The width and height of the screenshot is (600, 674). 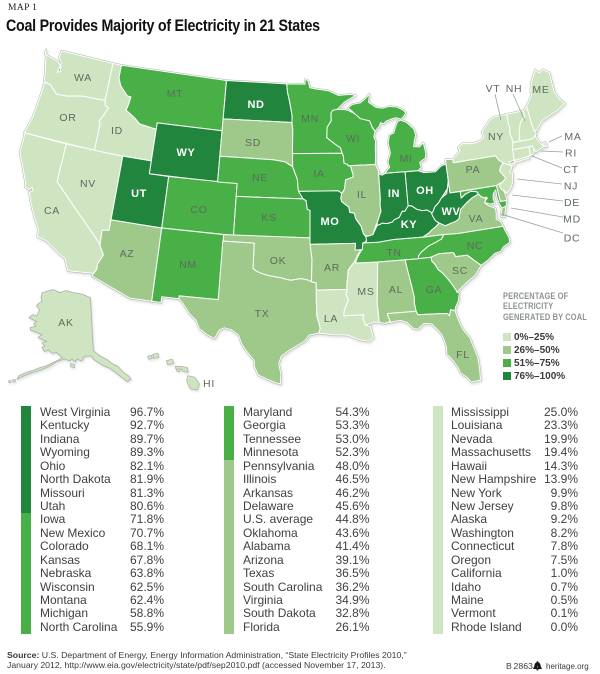 What do you see at coordinates (188, 265) in the screenshot?
I see `svg-text: NM` at bounding box center [188, 265].